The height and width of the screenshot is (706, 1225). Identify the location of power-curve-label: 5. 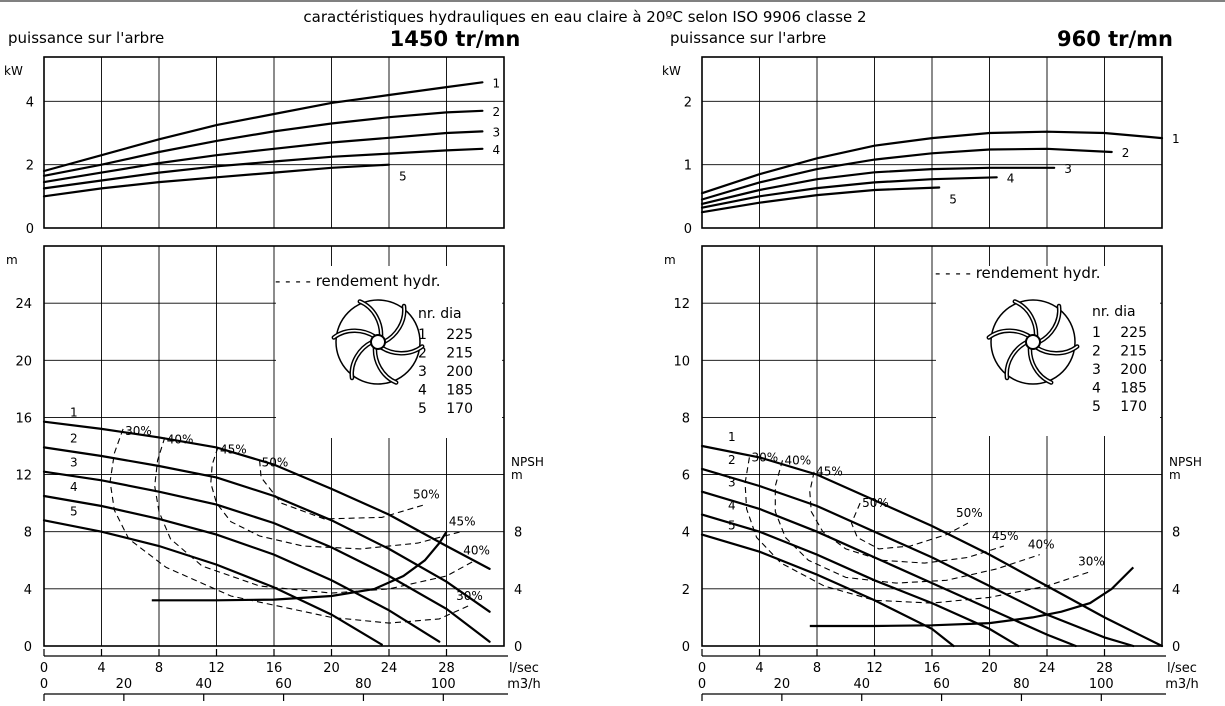
(403, 177).